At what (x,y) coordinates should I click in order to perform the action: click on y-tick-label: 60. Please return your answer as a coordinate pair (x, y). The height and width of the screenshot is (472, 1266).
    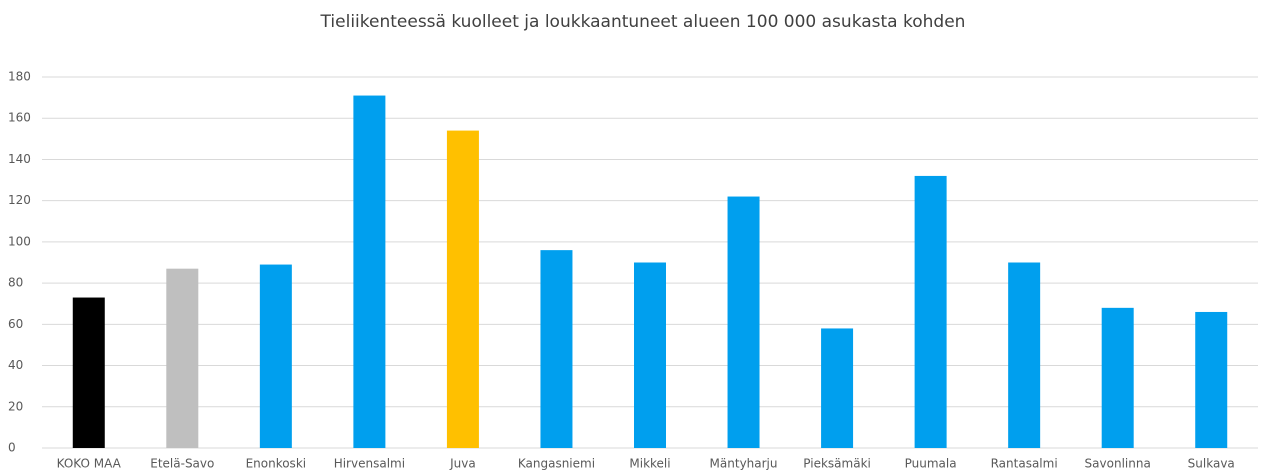
    Looking at the image, I should click on (15, 324).